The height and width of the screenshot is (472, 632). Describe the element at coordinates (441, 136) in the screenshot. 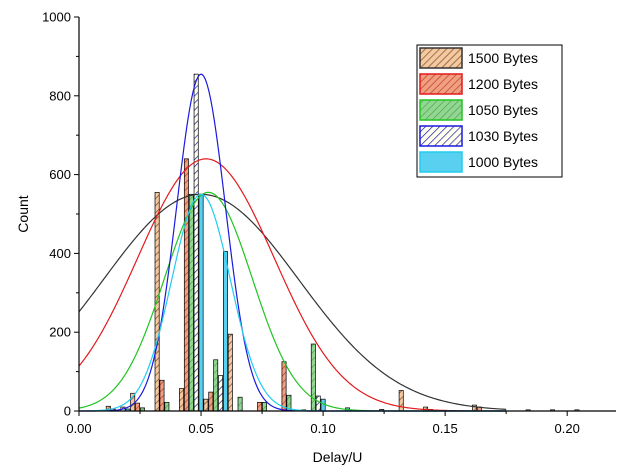

I see `legend-swatch-1030-bytes` at that location.